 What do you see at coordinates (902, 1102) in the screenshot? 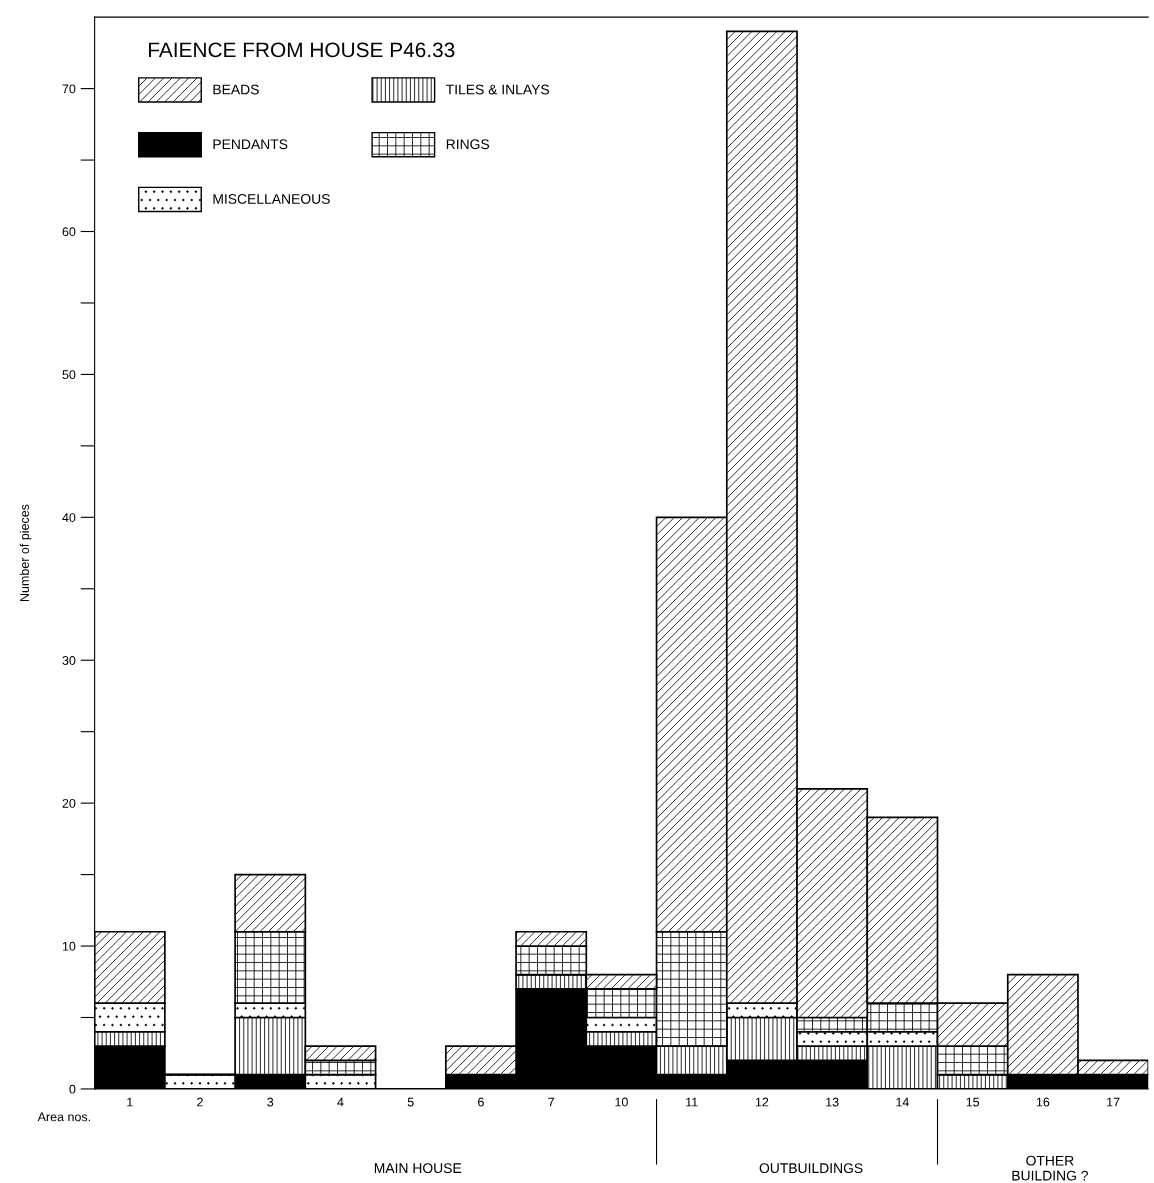
I see `x-tick-label: 14` at bounding box center [902, 1102].